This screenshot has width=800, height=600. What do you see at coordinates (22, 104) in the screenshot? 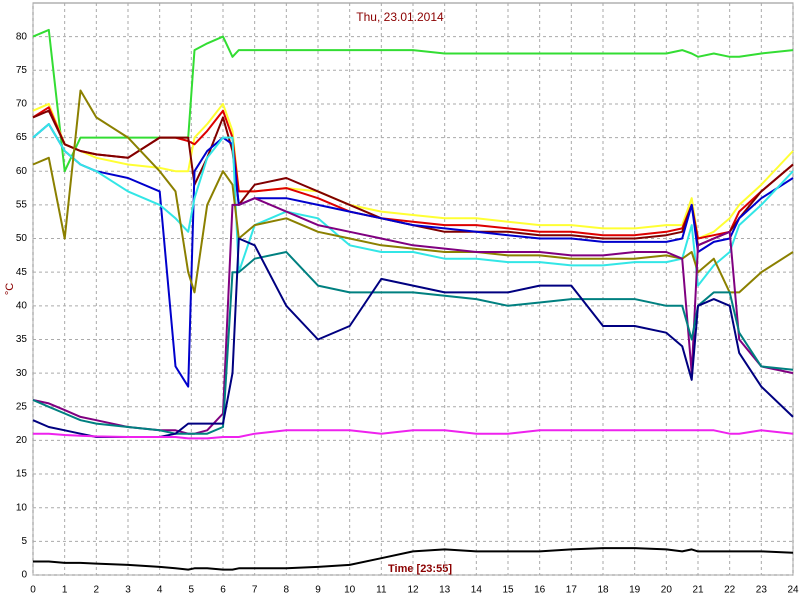
I see `y-tick-label: 70` at bounding box center [22, 104].